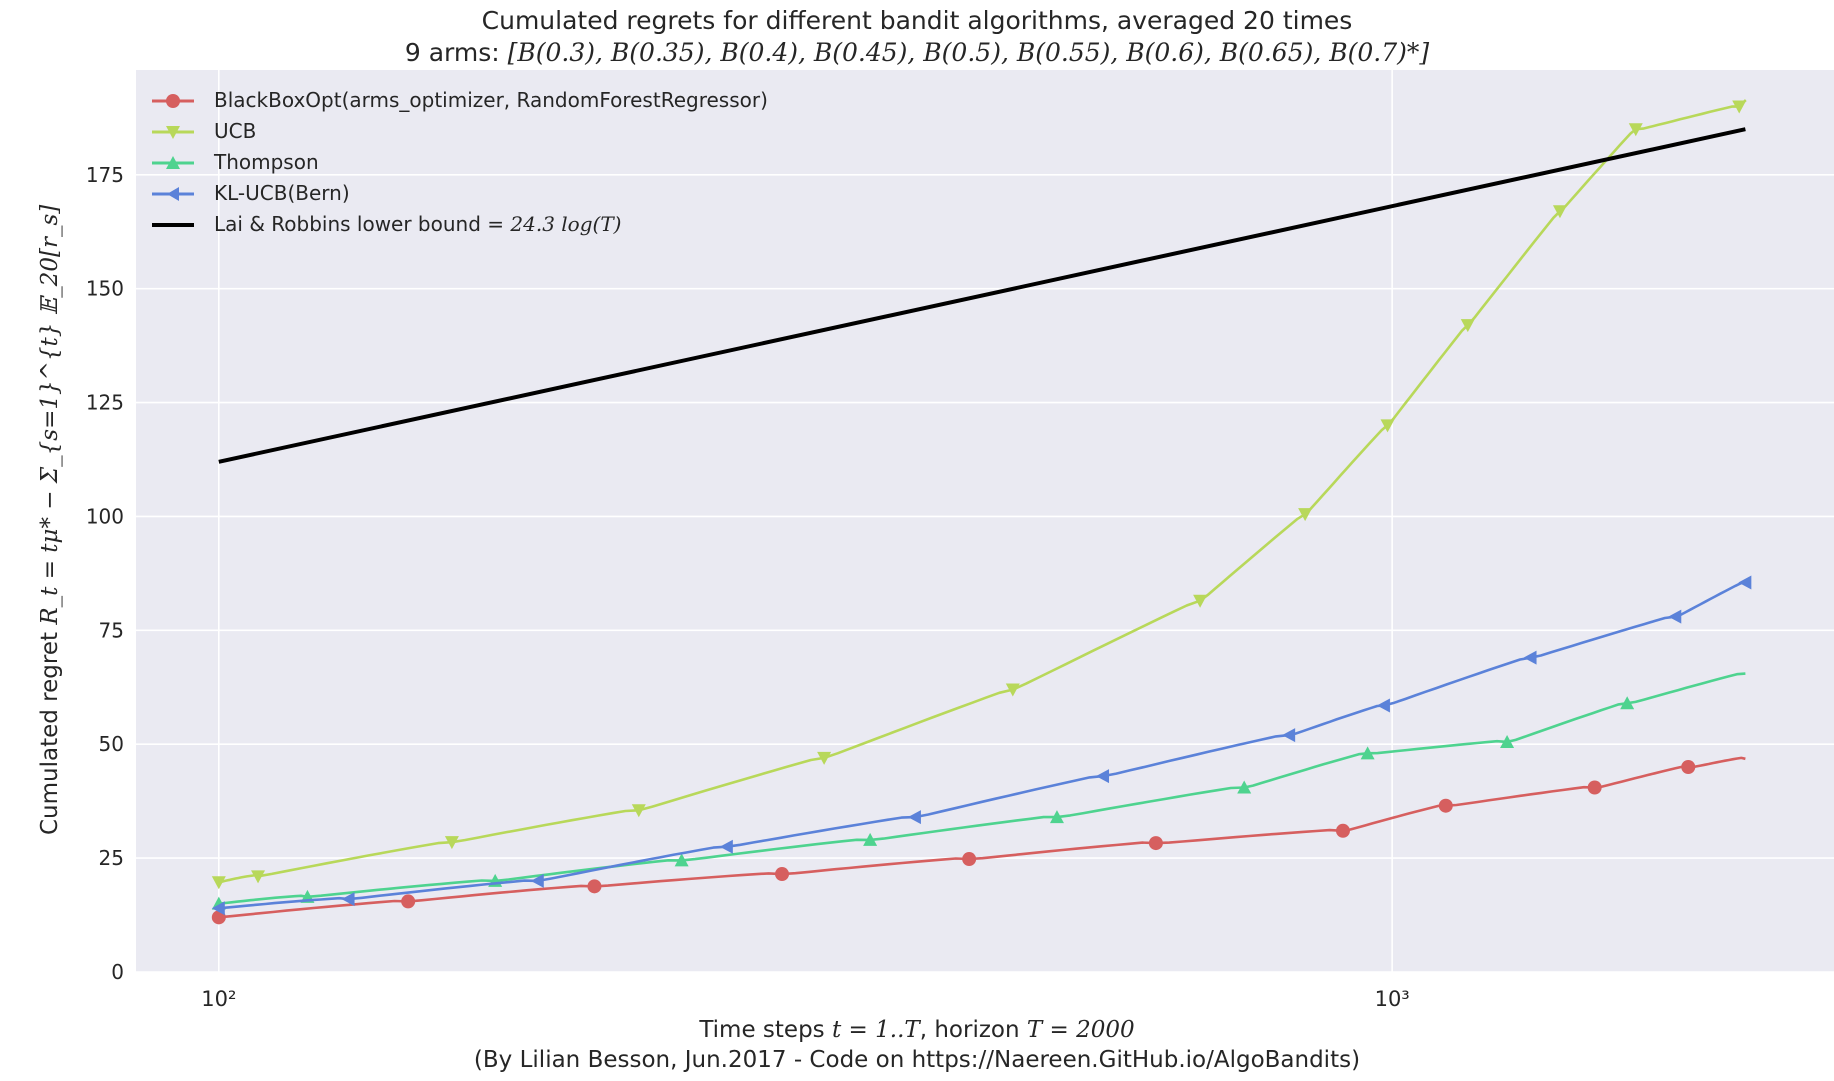 The height and width of the screenshot is (1081, 1834). What do you see at coordinates (105, 516) in the screenshot?
I see `y-tick-label: 100` at bounding box center [105, 516].